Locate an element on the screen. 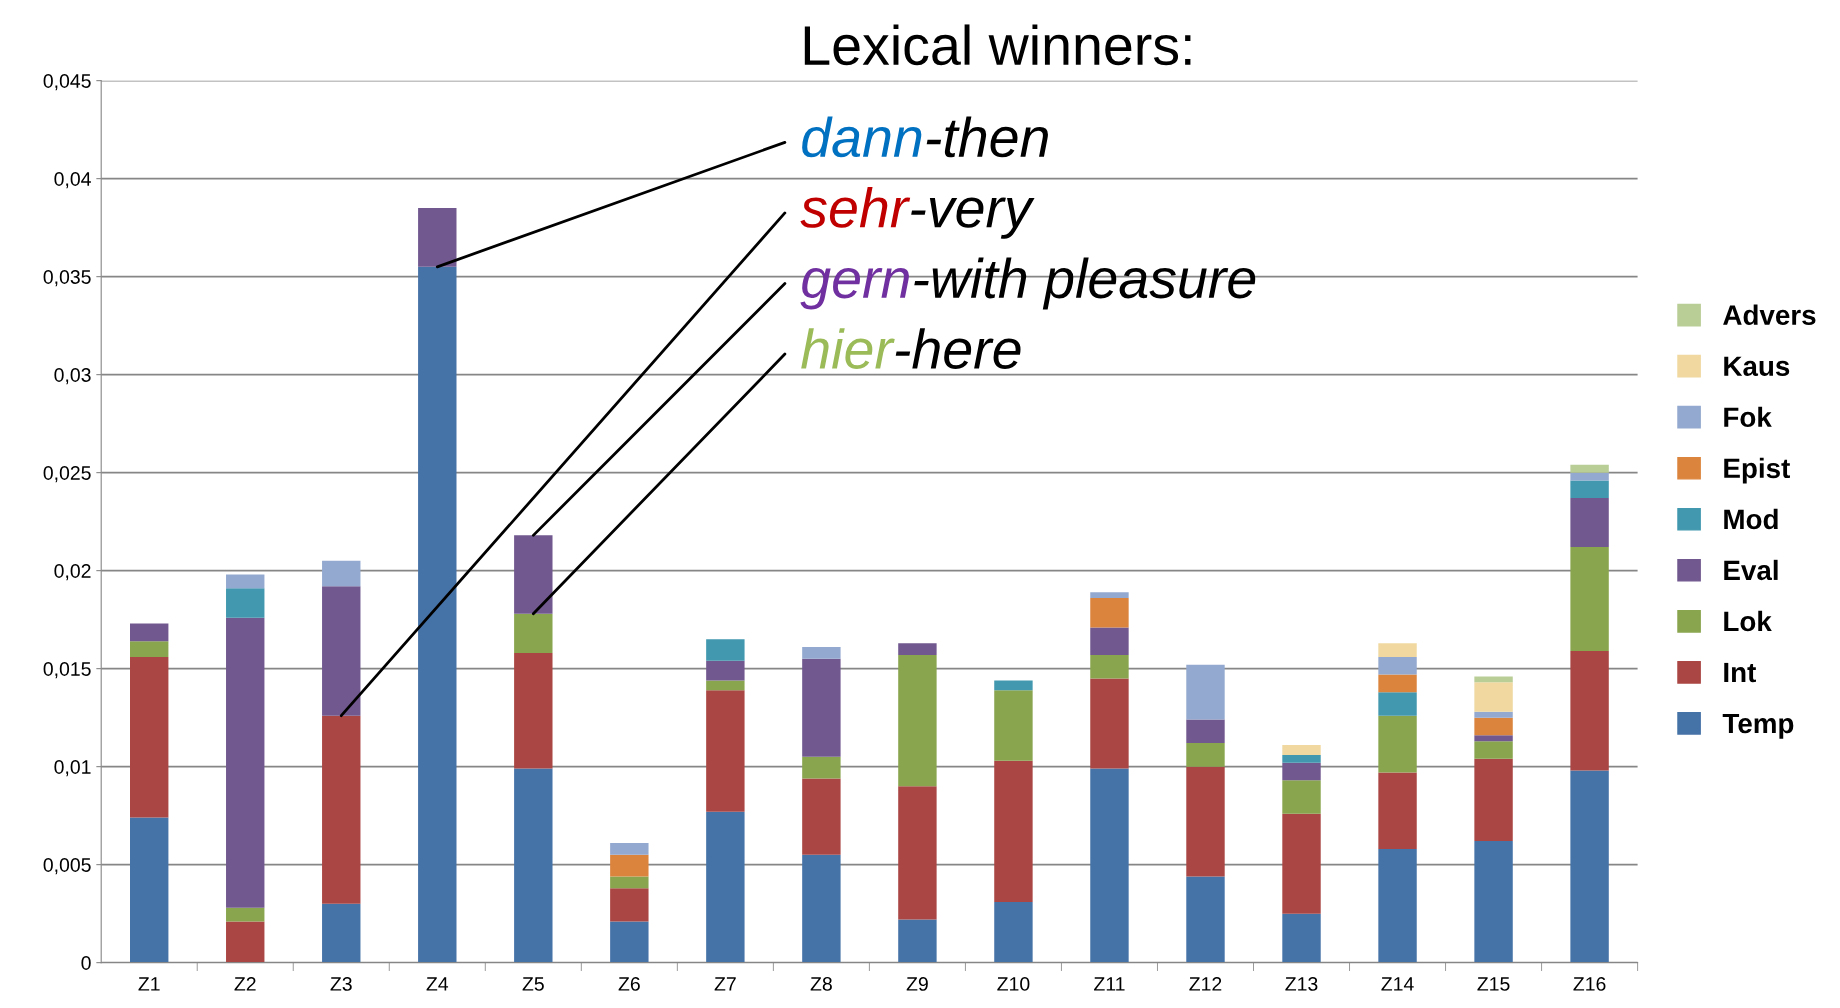 The image size is (1840, 1008). x-tick-label: Z9 is located at coordinates (917, 984).